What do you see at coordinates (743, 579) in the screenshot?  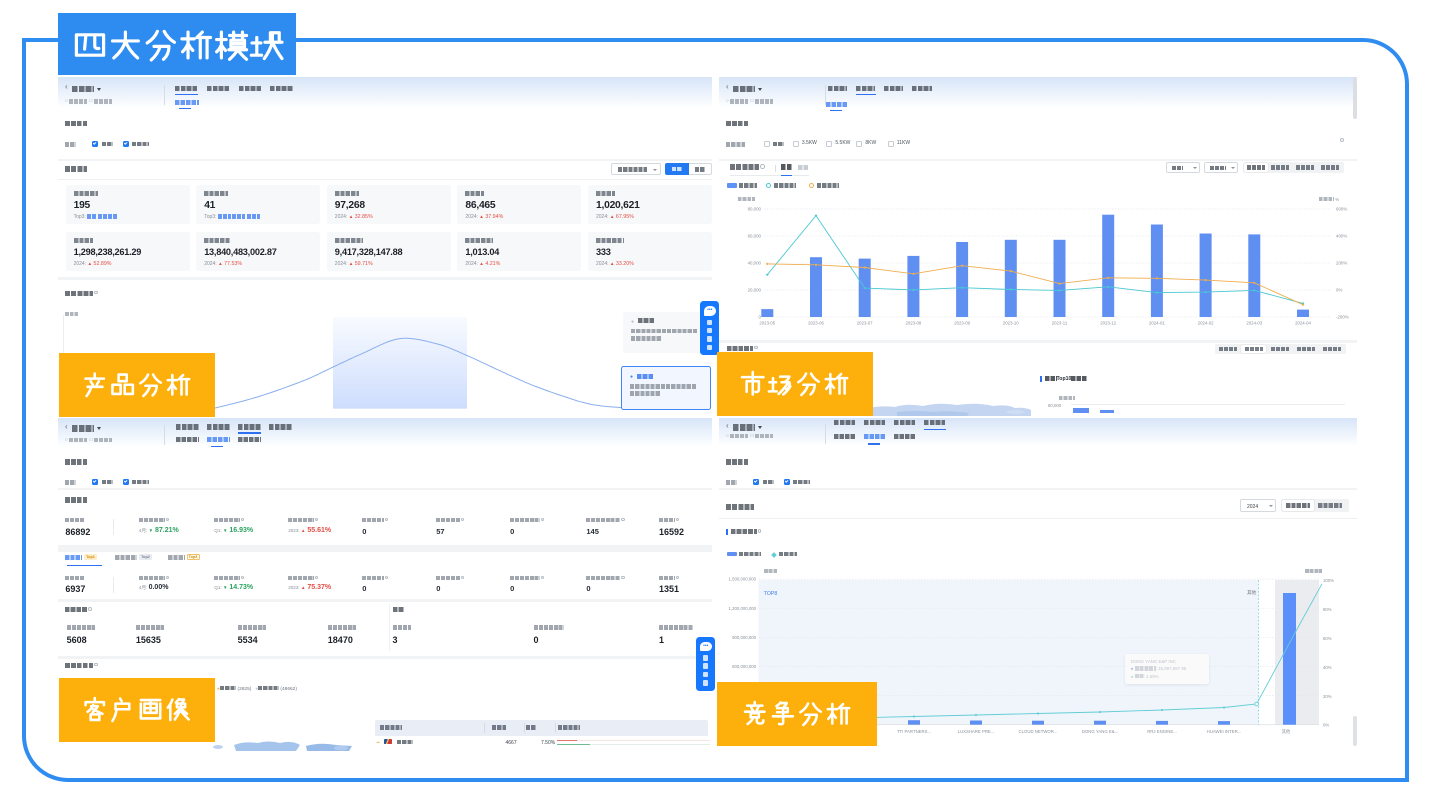 I see `svg-text: 1,500,000,000` at bounding box center [743, 579].